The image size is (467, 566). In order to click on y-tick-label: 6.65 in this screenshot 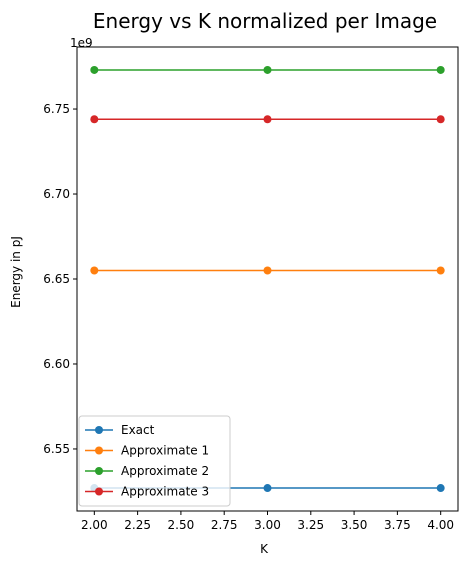, I will do `click(56, 279)`.